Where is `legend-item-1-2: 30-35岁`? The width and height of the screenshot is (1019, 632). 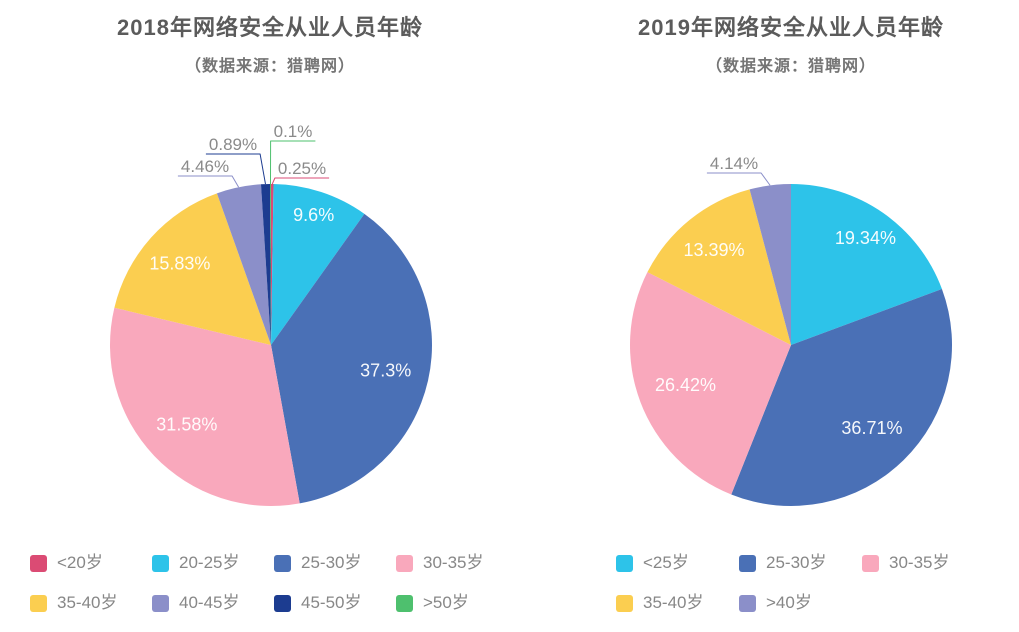 legend-item-1-2: 30-35岁 is located at coordinates (905, 563).